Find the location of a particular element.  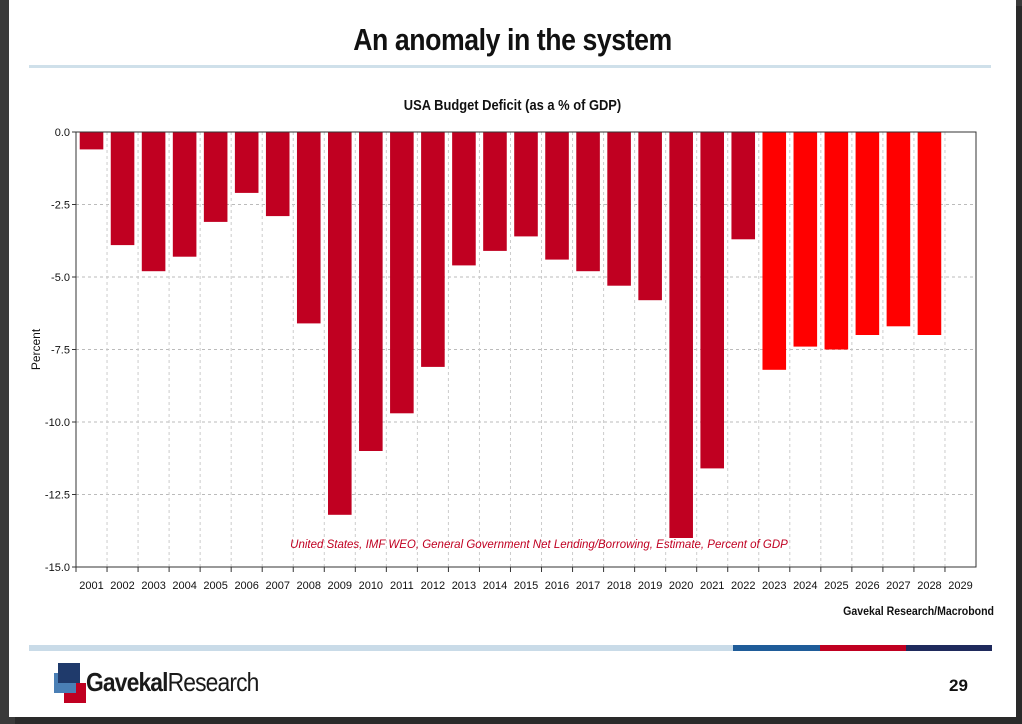

y-tick-label: -10.0 is located at coordinates (57, 423).